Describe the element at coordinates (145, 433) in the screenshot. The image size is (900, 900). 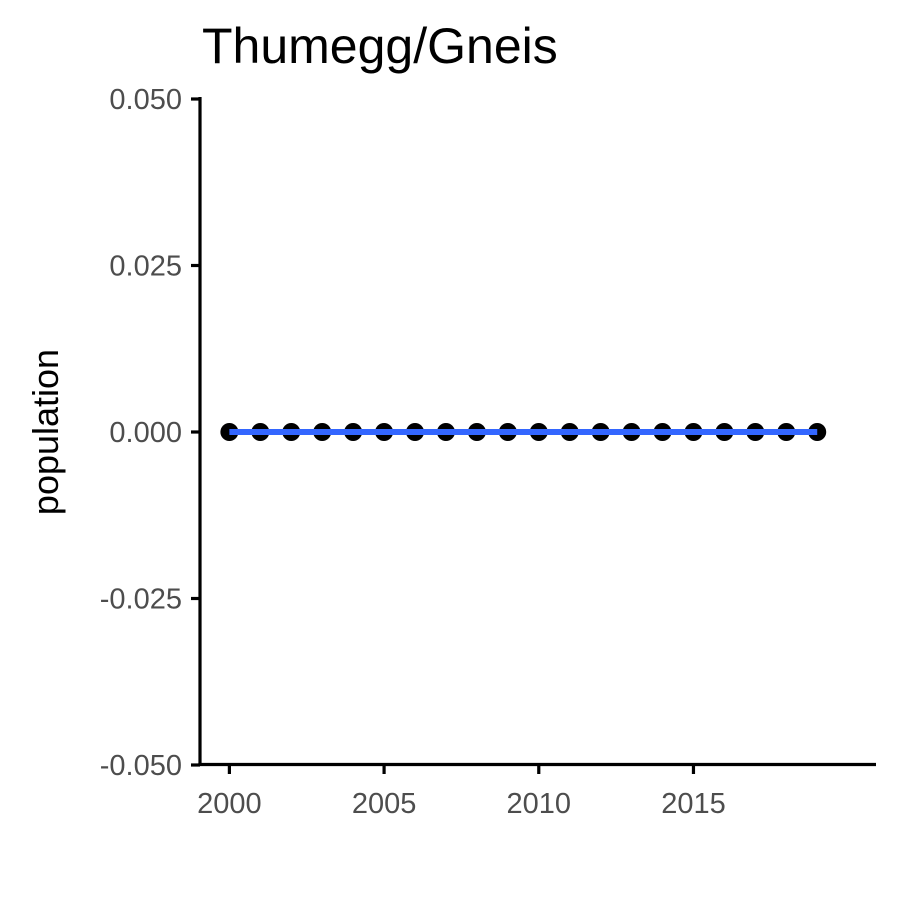
I see `y-tick-label: 0.000` at that location.